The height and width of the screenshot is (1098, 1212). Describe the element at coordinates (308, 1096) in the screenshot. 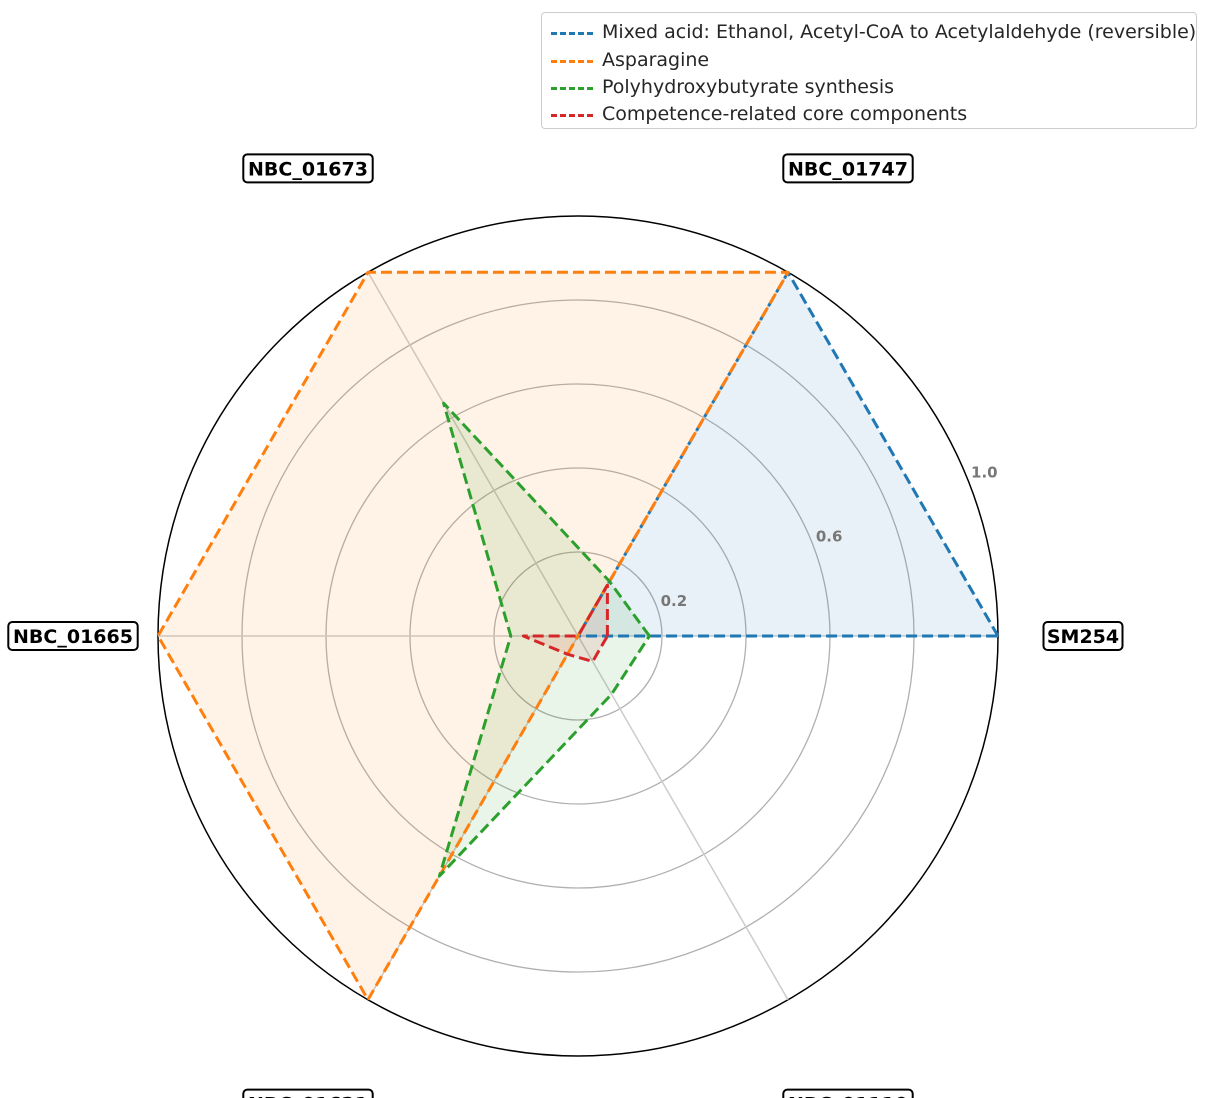

I see `axis-label-text: NBC_01621` at that location.